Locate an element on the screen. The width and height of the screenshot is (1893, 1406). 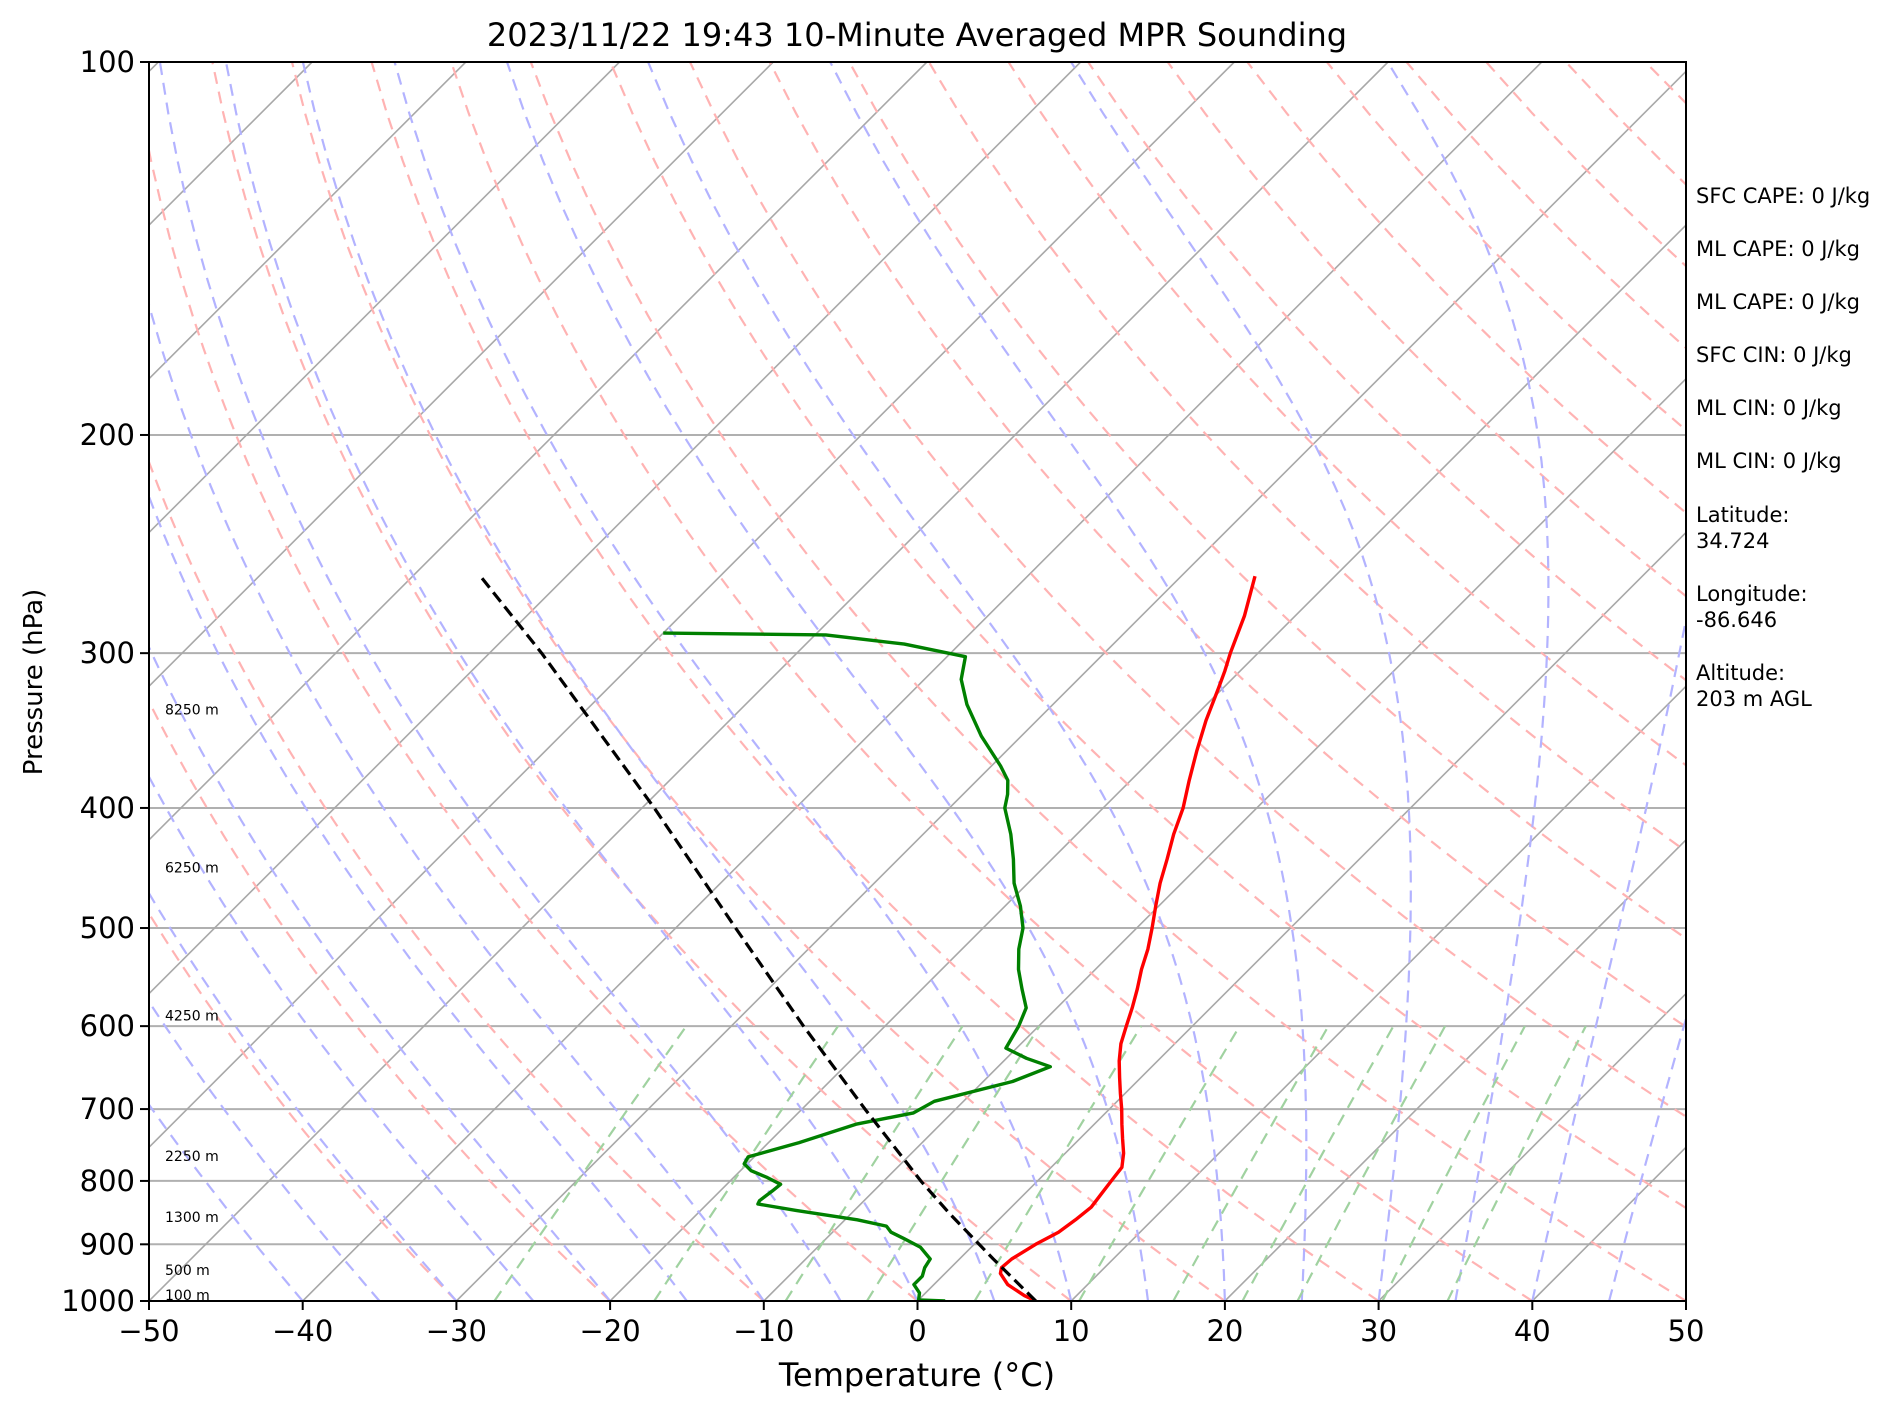
x-tick-label: −50 is located at coordinates (148, 1331).